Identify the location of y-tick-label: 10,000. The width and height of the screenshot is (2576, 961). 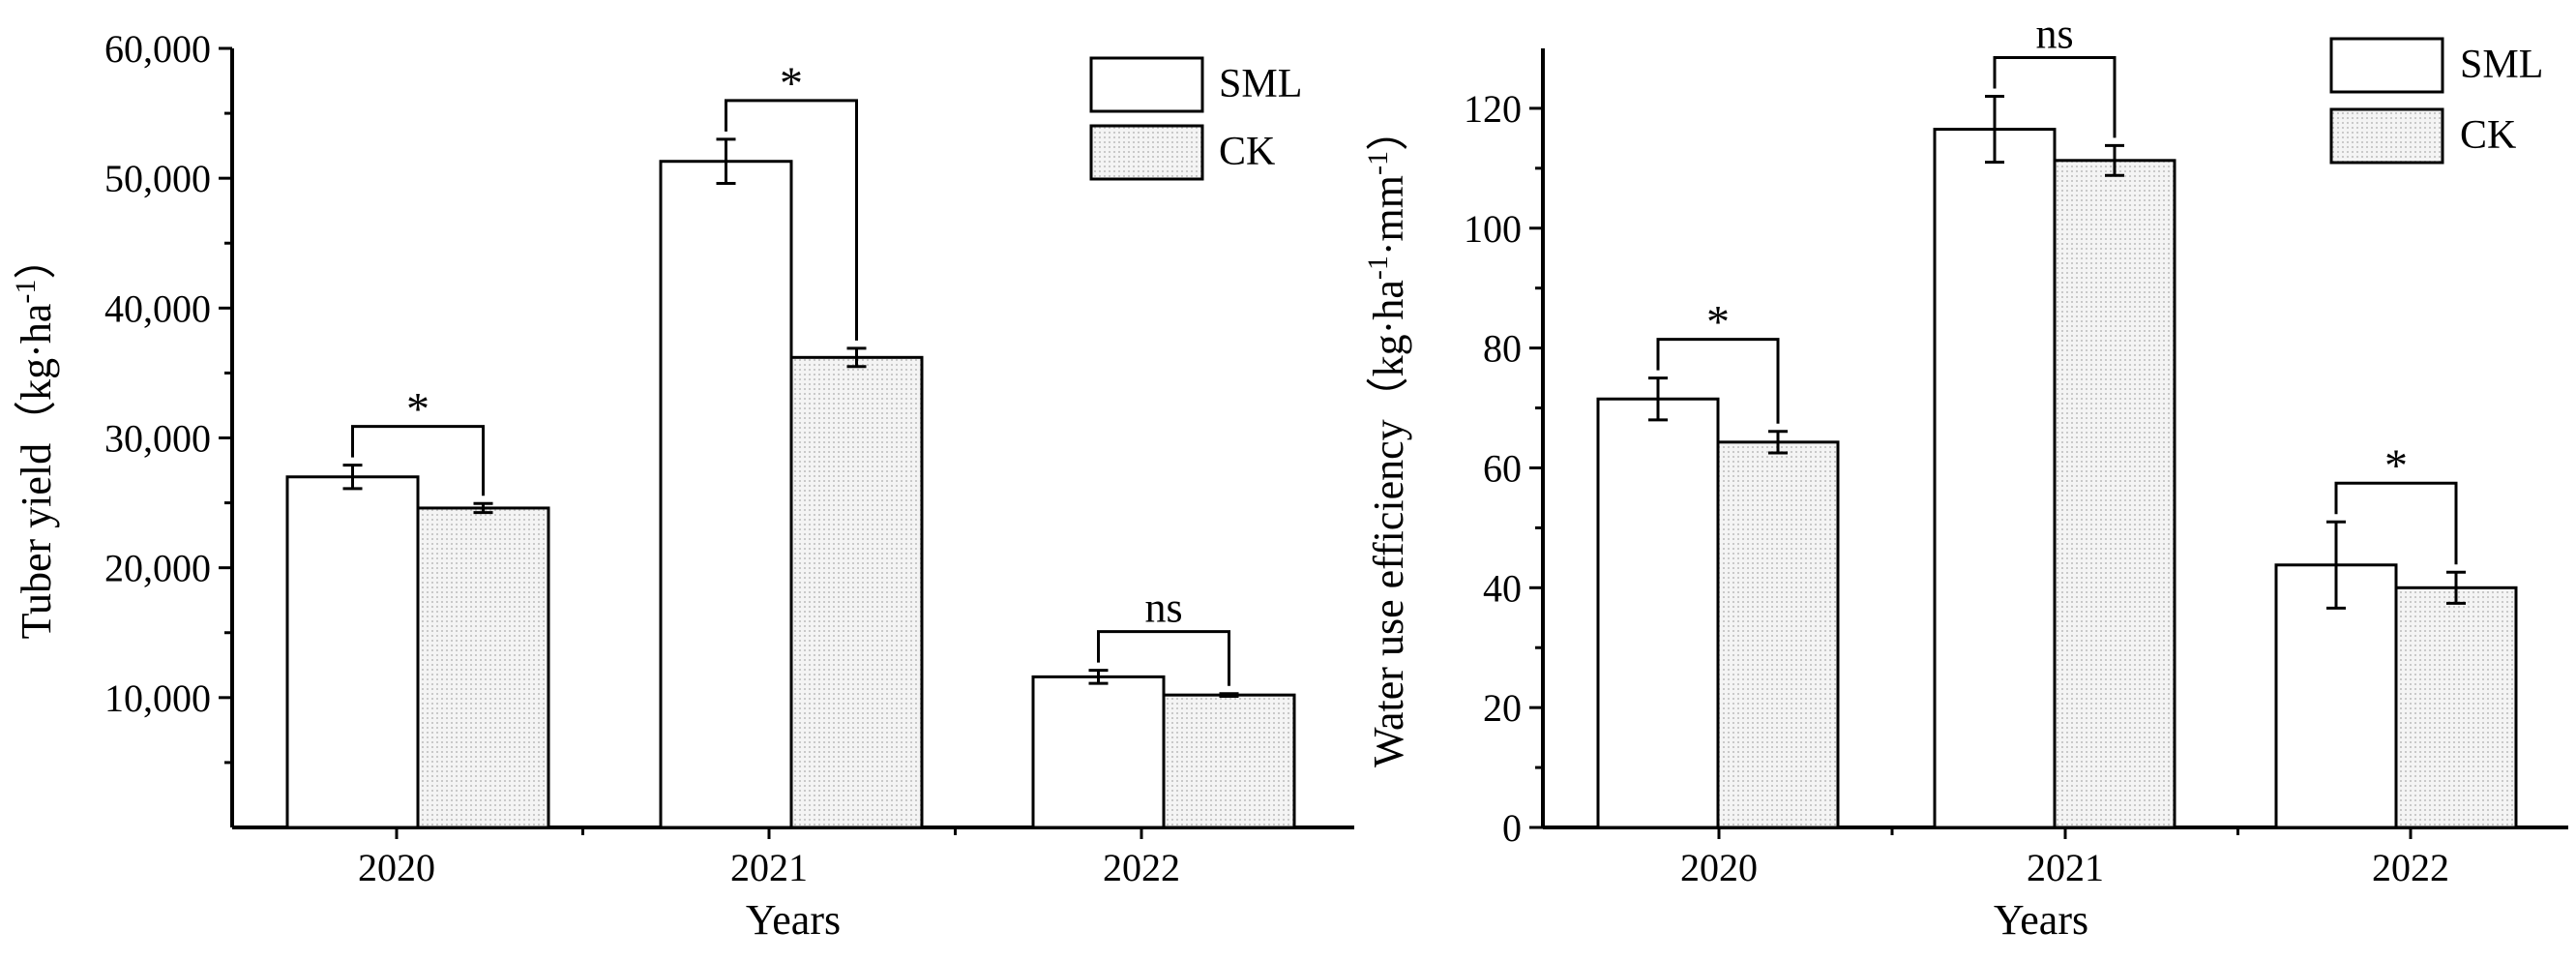
(157, 698).